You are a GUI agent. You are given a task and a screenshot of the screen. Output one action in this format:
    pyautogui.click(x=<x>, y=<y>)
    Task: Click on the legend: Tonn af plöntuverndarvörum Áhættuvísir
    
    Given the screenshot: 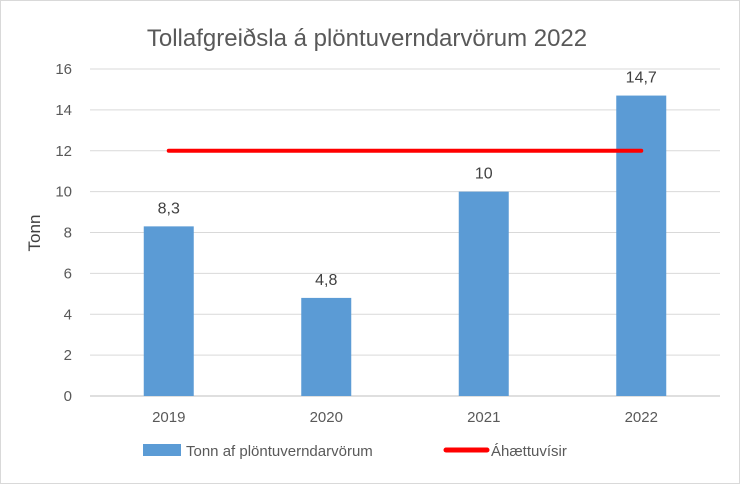 What is the action you would take?
    pyautogui.click(x=355, y=451)
    